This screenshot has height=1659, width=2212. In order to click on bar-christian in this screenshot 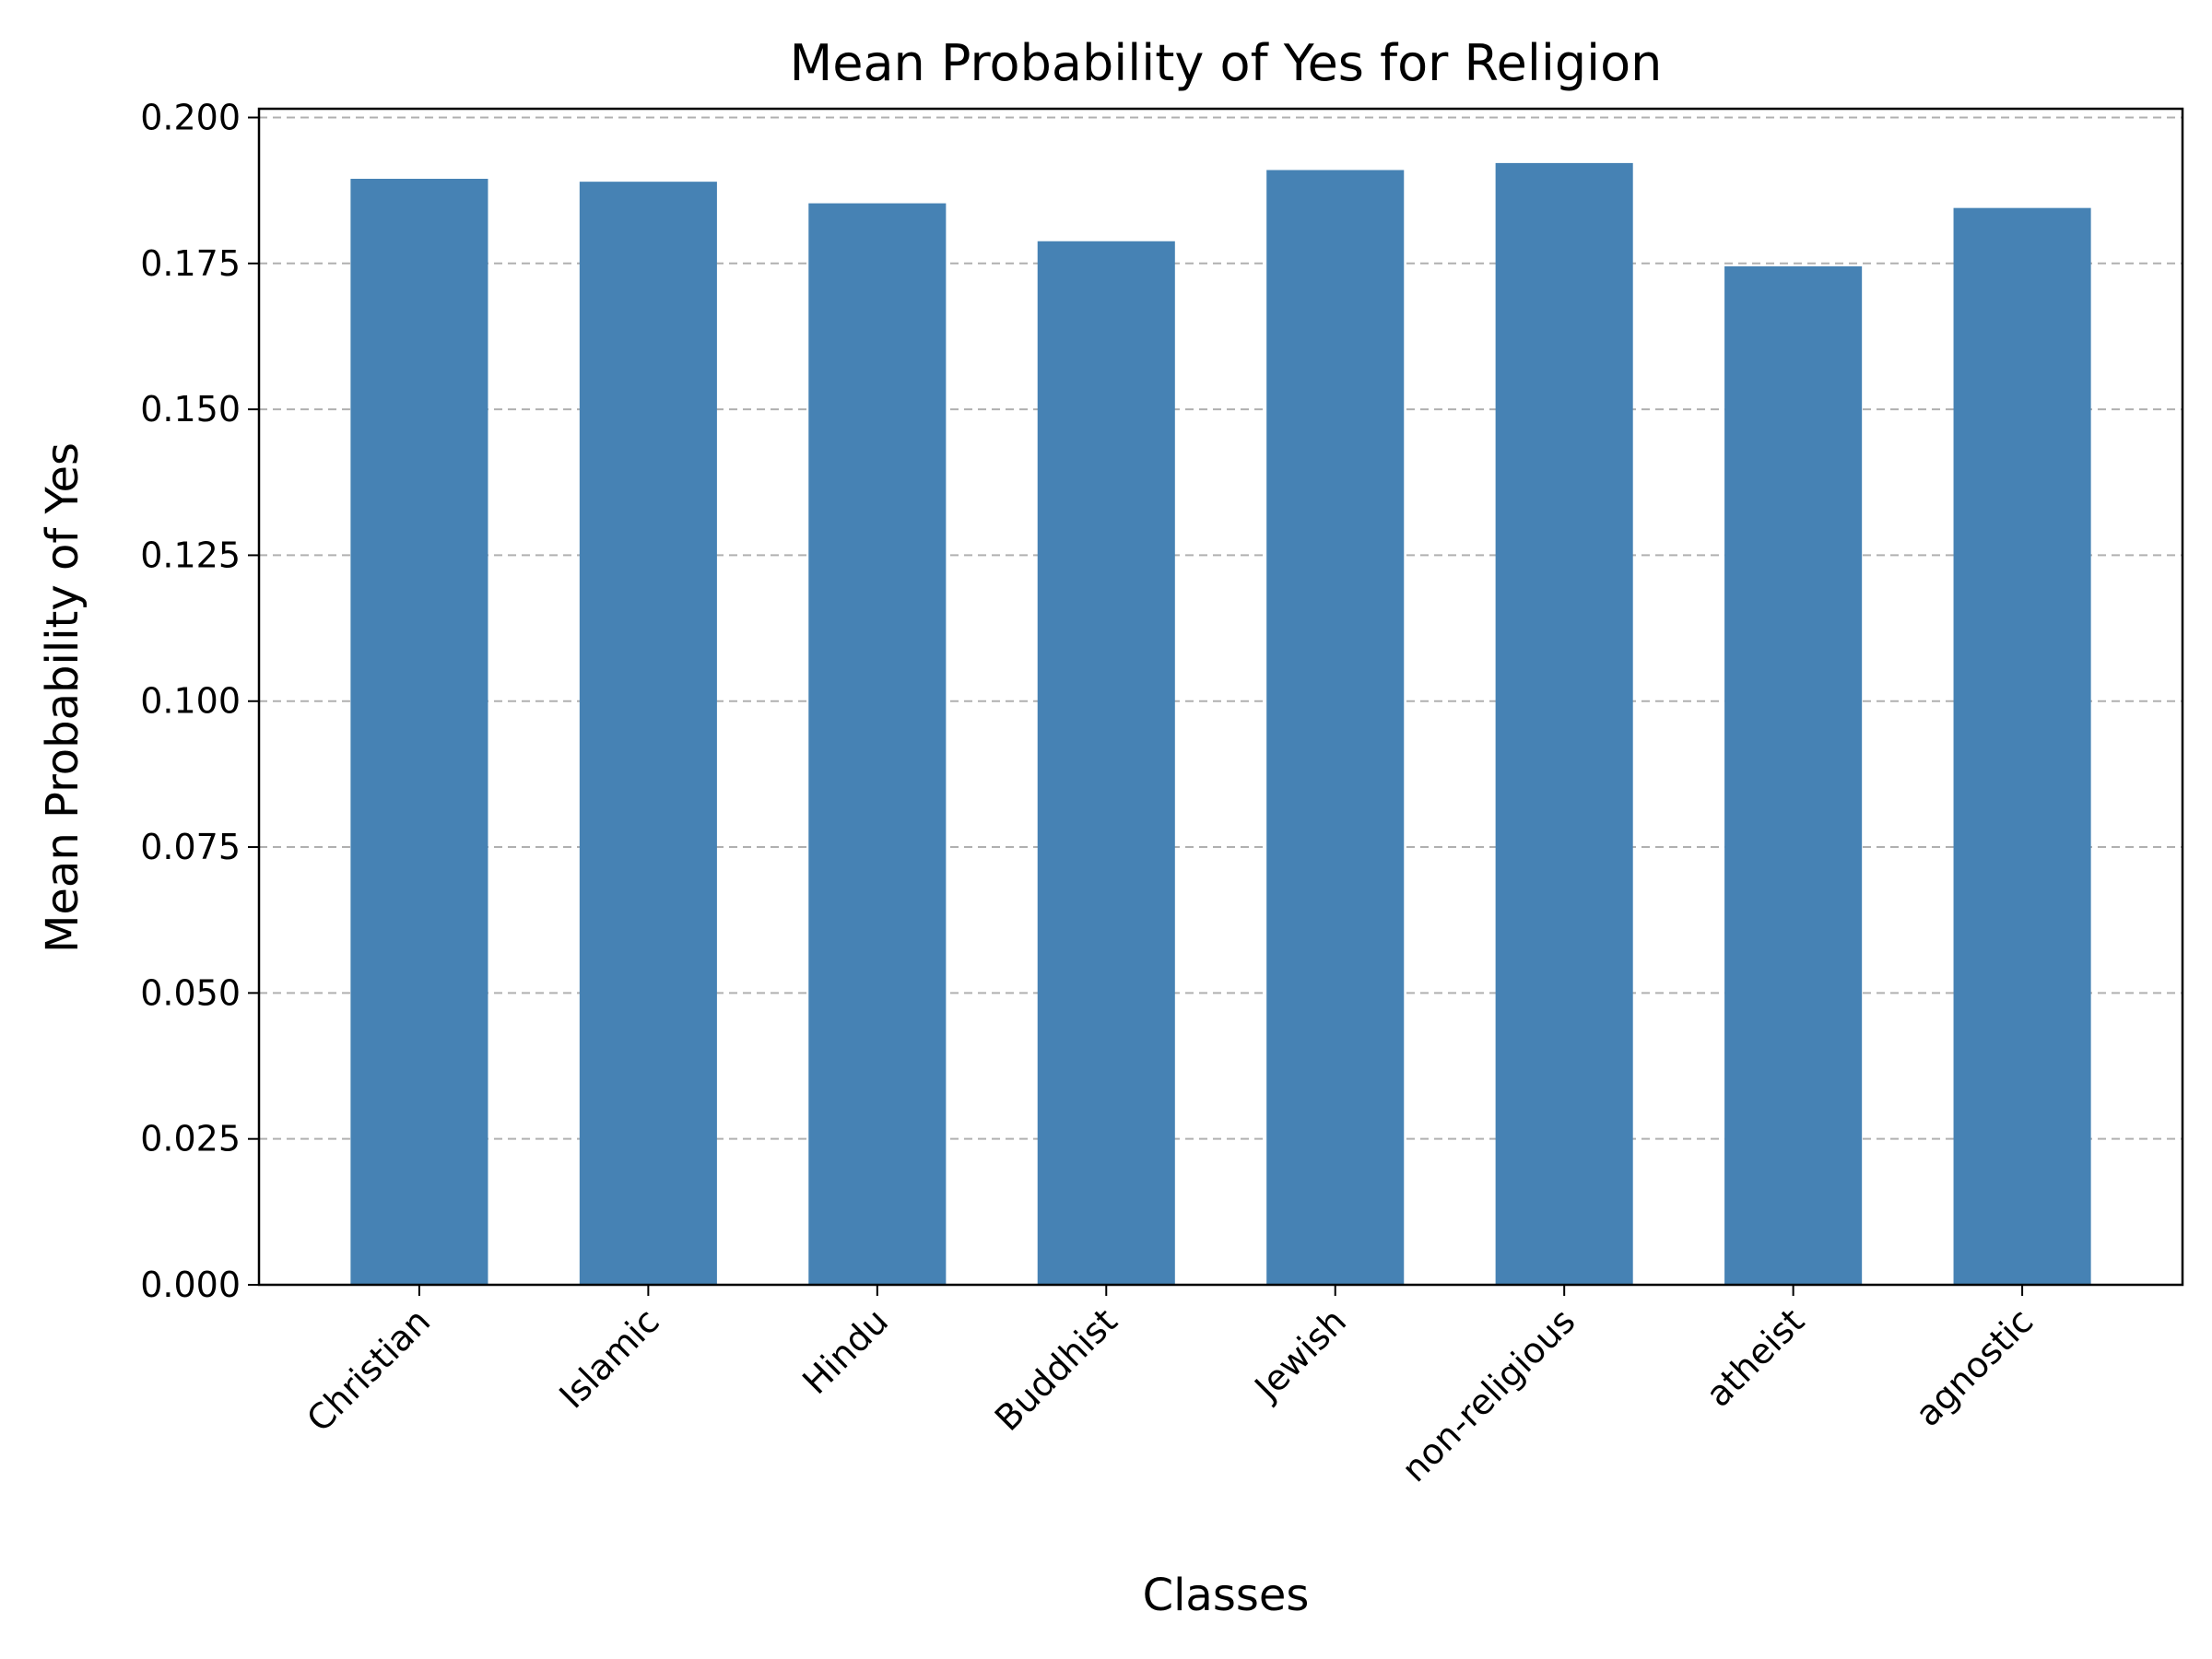, I will do `click(419, 731)`.